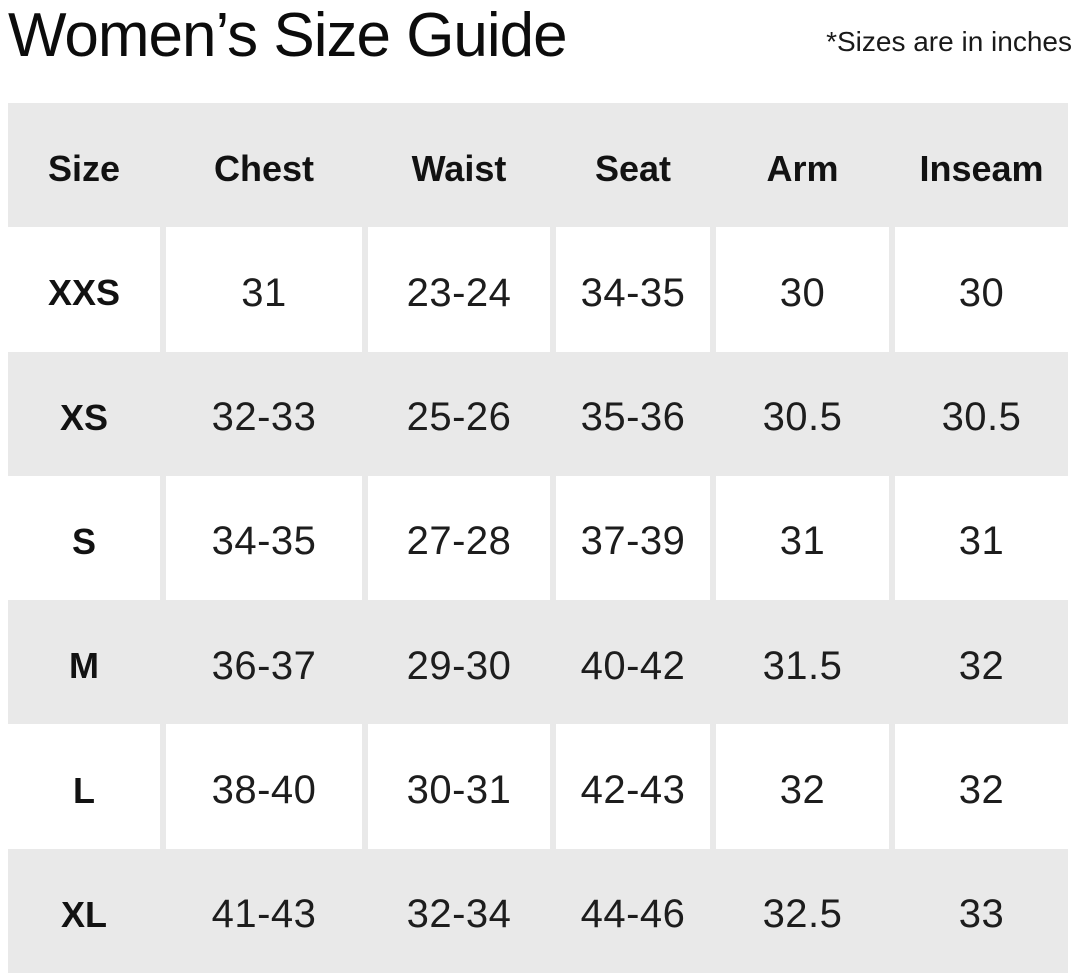  What do you see at coordinates (633, 786) in the screenshot?
I see `cell-seat: 42-43` at bounding box center [633, 786].